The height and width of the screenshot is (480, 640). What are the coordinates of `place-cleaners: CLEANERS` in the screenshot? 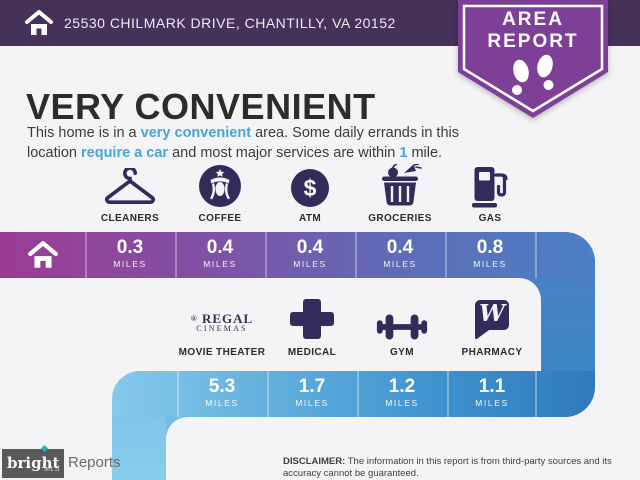 It's located at (130, 192).